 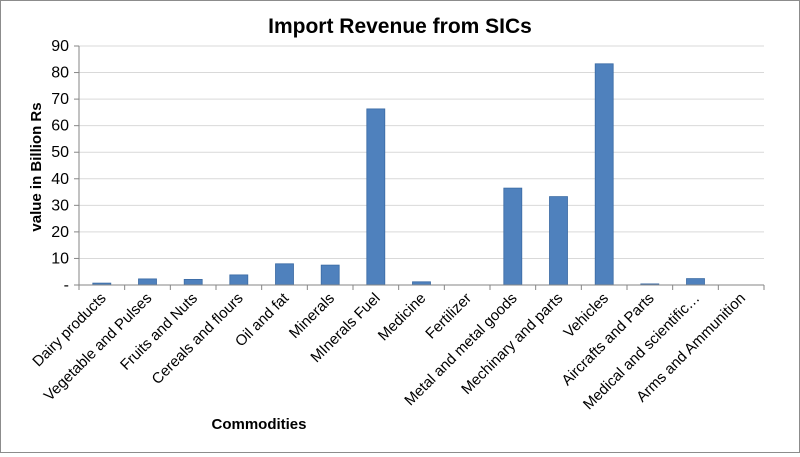 What do you see at coordinates (258, 424) in the screenshot?
I see `x-axis-title: Commodities` at bounding box center [258, 424].